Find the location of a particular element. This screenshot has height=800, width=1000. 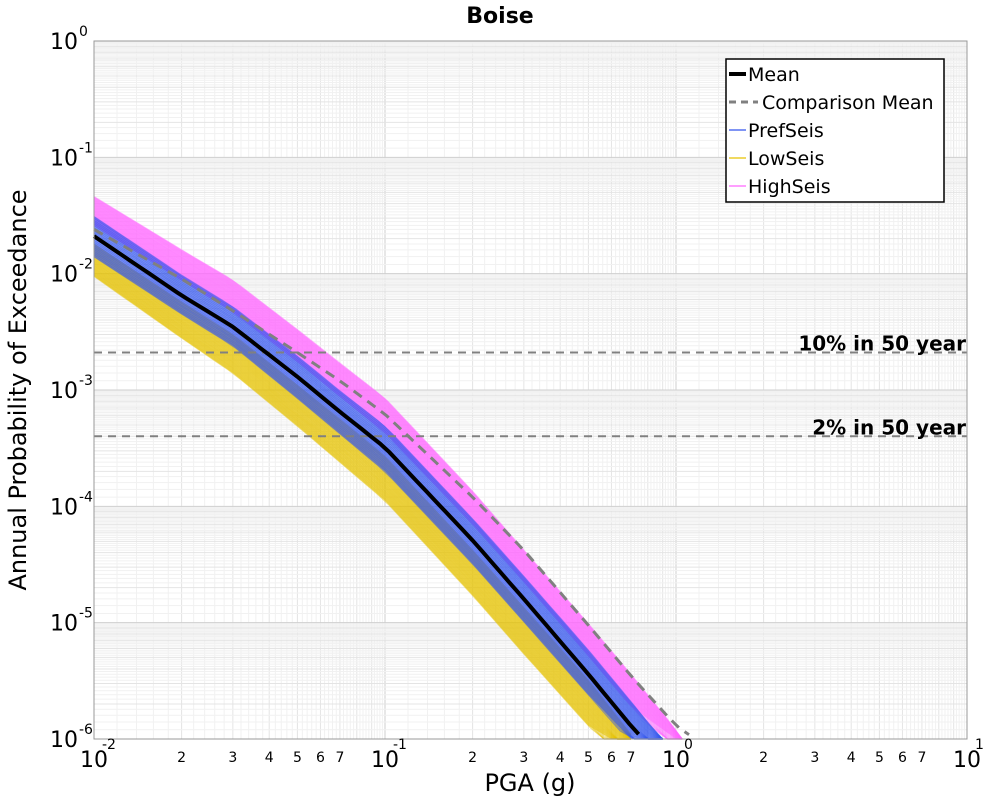

x-tick-major: 100 is located at coordinates (677, 755).